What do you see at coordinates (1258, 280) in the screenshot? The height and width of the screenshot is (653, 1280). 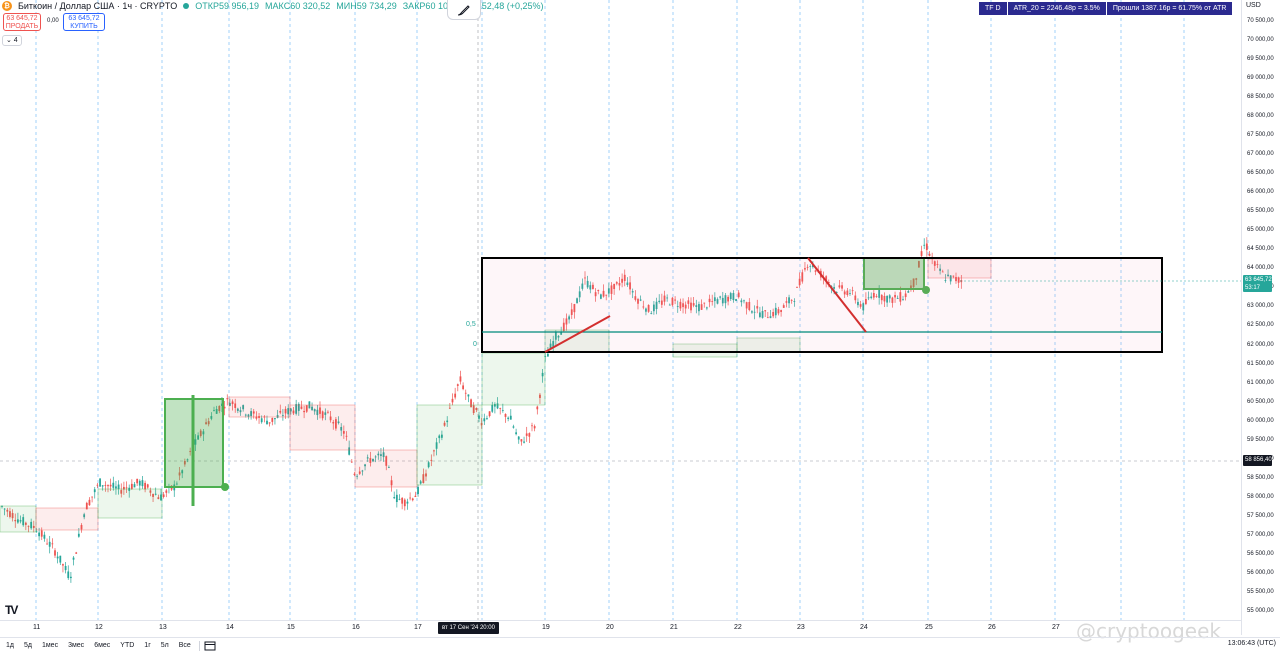 I see `last-price: 63 645,72` at bounding box center [1258, 280].